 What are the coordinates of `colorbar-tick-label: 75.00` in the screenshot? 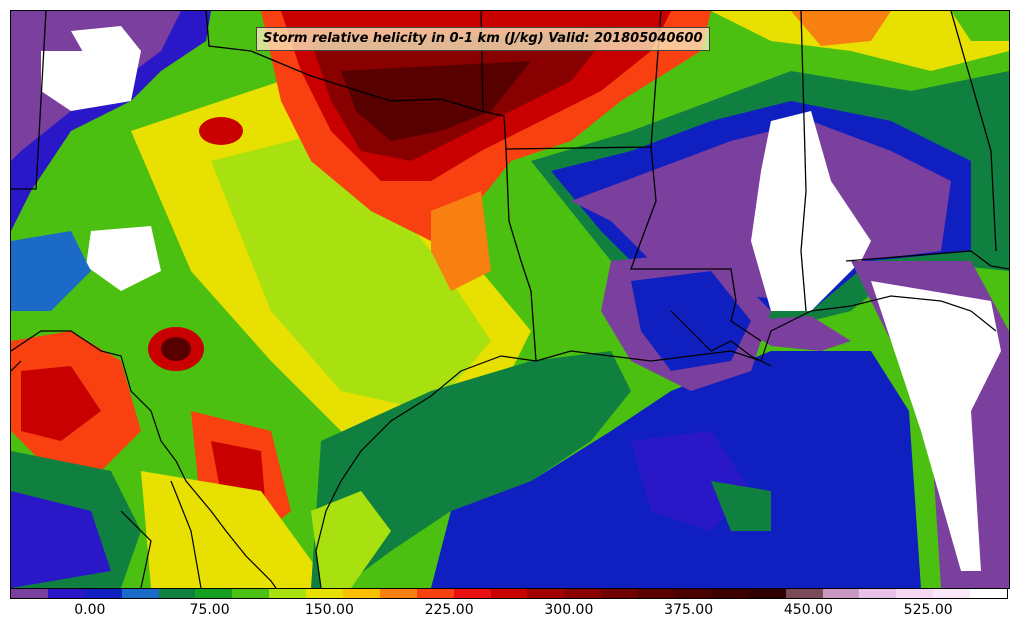 It's located at (209, 610).